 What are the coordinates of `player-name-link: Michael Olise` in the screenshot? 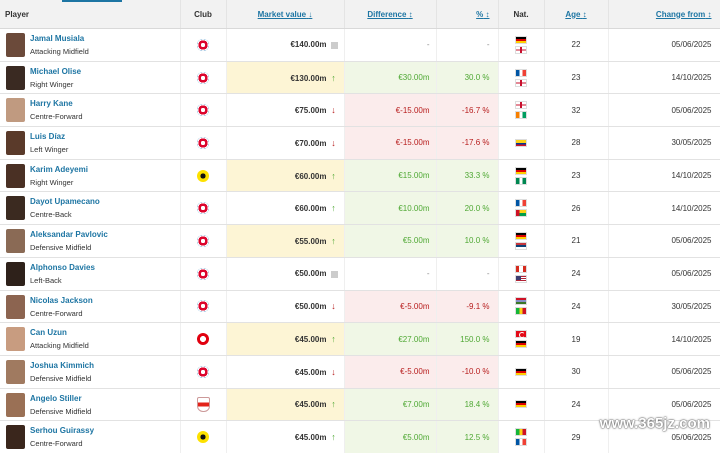 It's located at (56, 71).